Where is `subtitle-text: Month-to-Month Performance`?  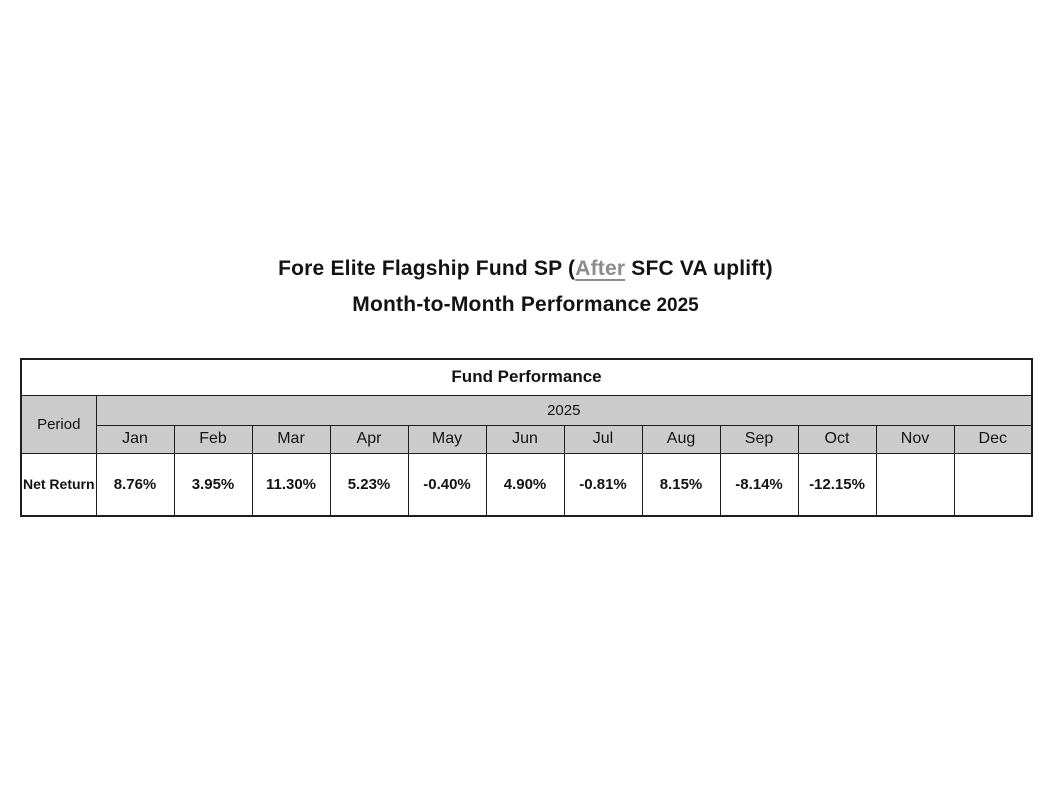
subtitle-text: Month-to-Month Performance is located at coordinates (502, 304).